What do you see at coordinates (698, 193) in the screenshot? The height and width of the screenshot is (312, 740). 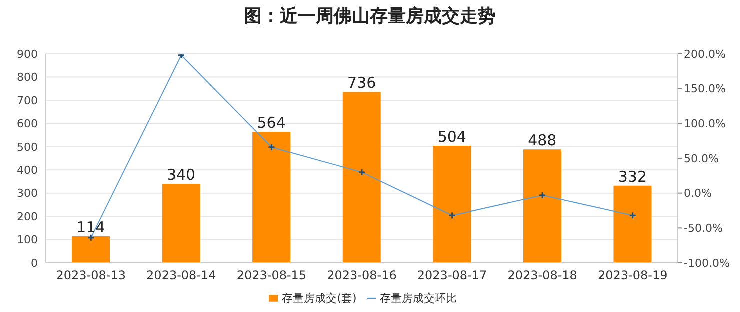 I see `y2-tick-label: 0.0%` at bounding box center [698, 193].